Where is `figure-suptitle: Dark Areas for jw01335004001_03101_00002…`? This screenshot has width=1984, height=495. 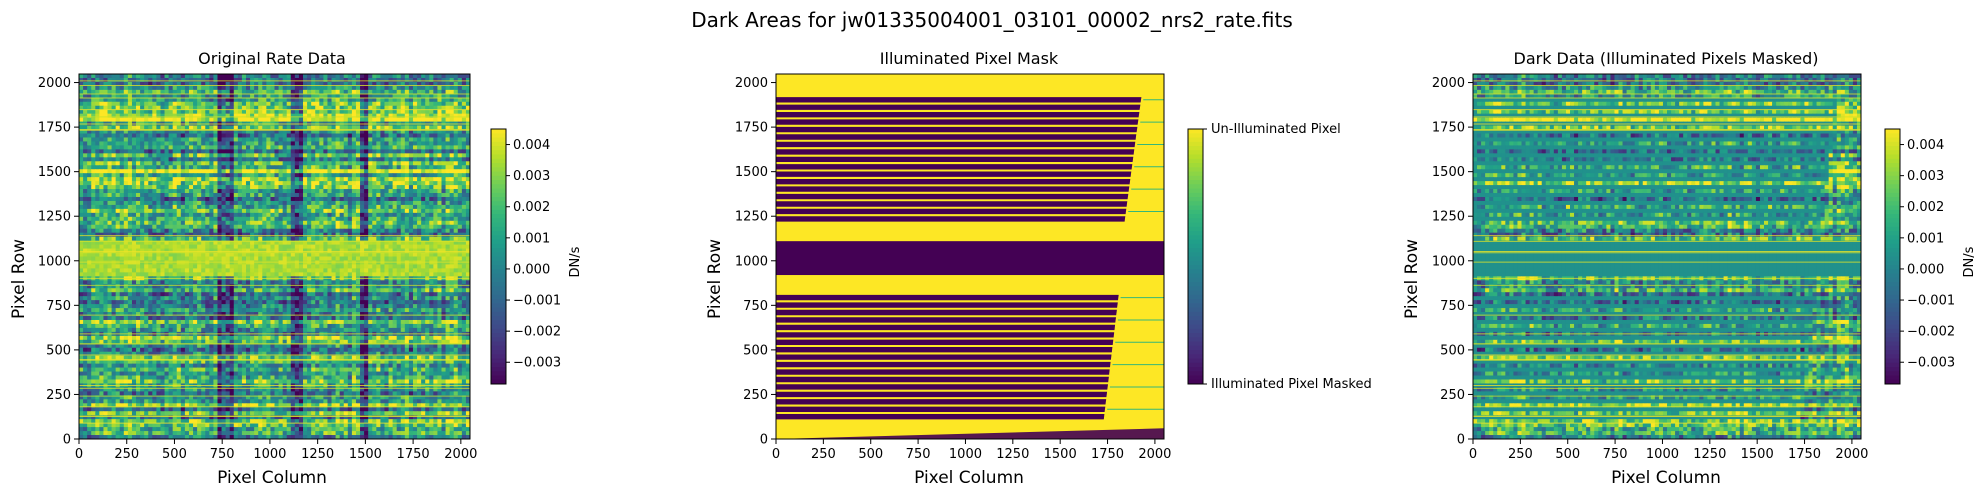 figure-suptitle: Dark Areas for jw01335004001_03101_00002… is located at coordinates (992, 20).